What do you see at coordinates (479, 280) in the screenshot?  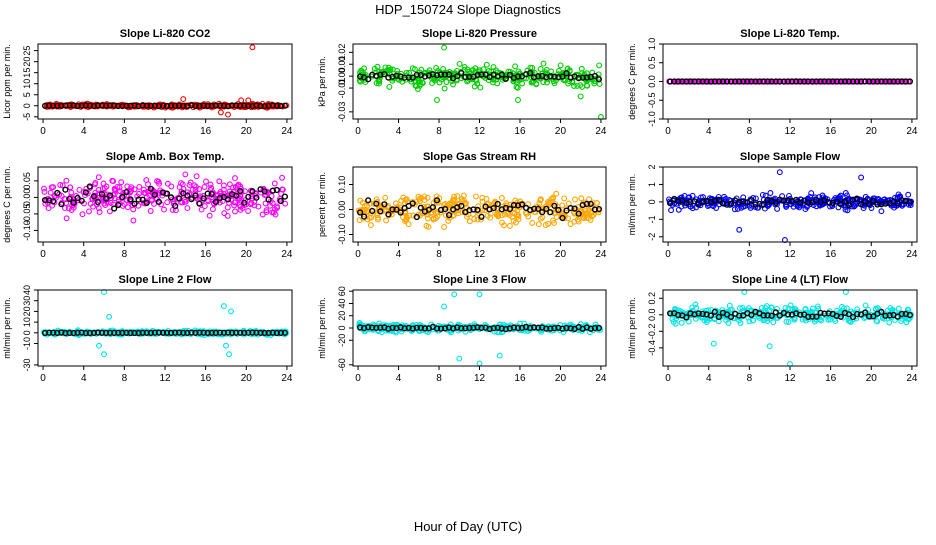 I see `panel-title: Slope Line 3 Flow` at bounding box center [479, 280].